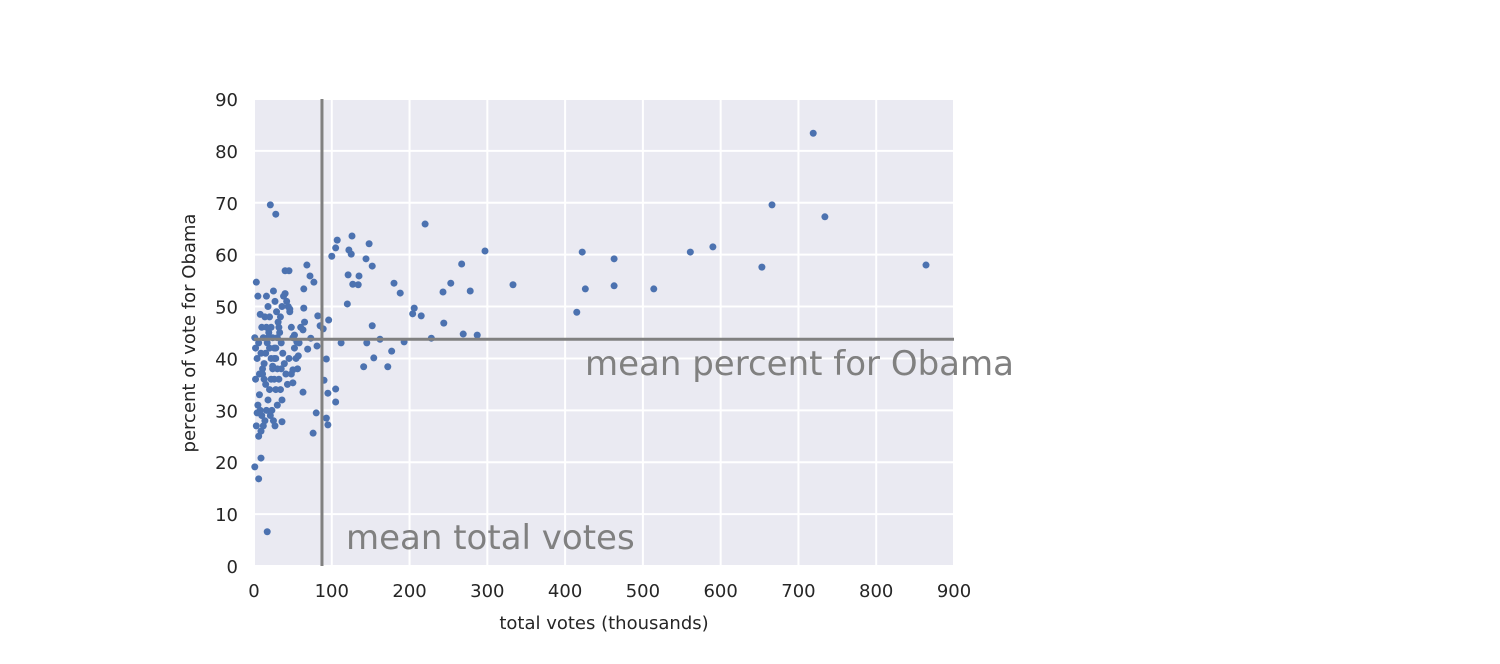  Describe the element at coordinates (253, 591) in the screenshot. I see `x-tick-label: 0` at that location.